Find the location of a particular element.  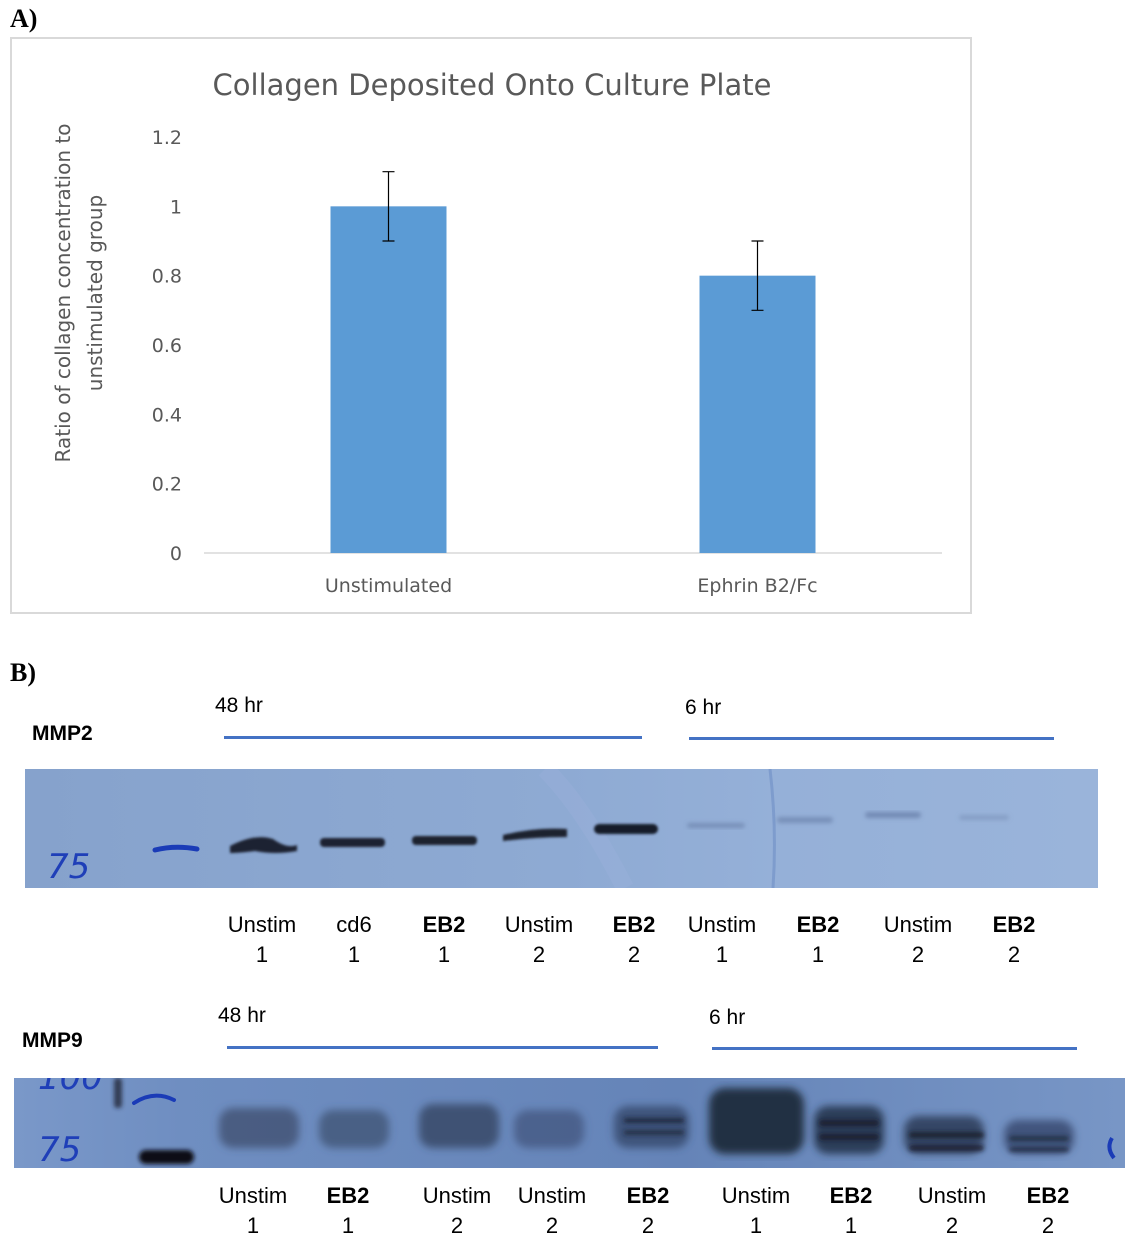

mmp2-blot-image: 75 is located at coordinates (561, 828).